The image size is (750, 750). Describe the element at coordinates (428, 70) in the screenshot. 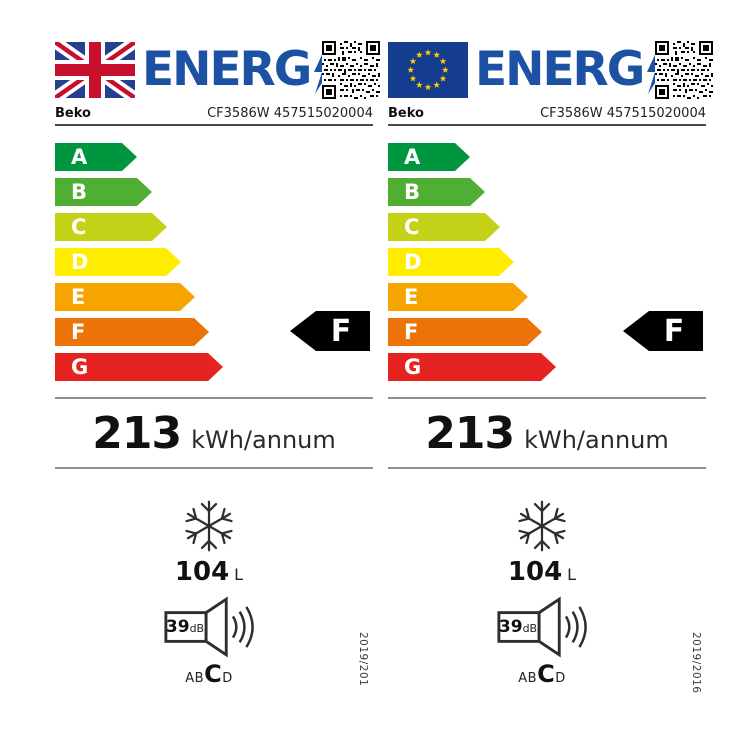

I see `eu-flag-icon` at that location.